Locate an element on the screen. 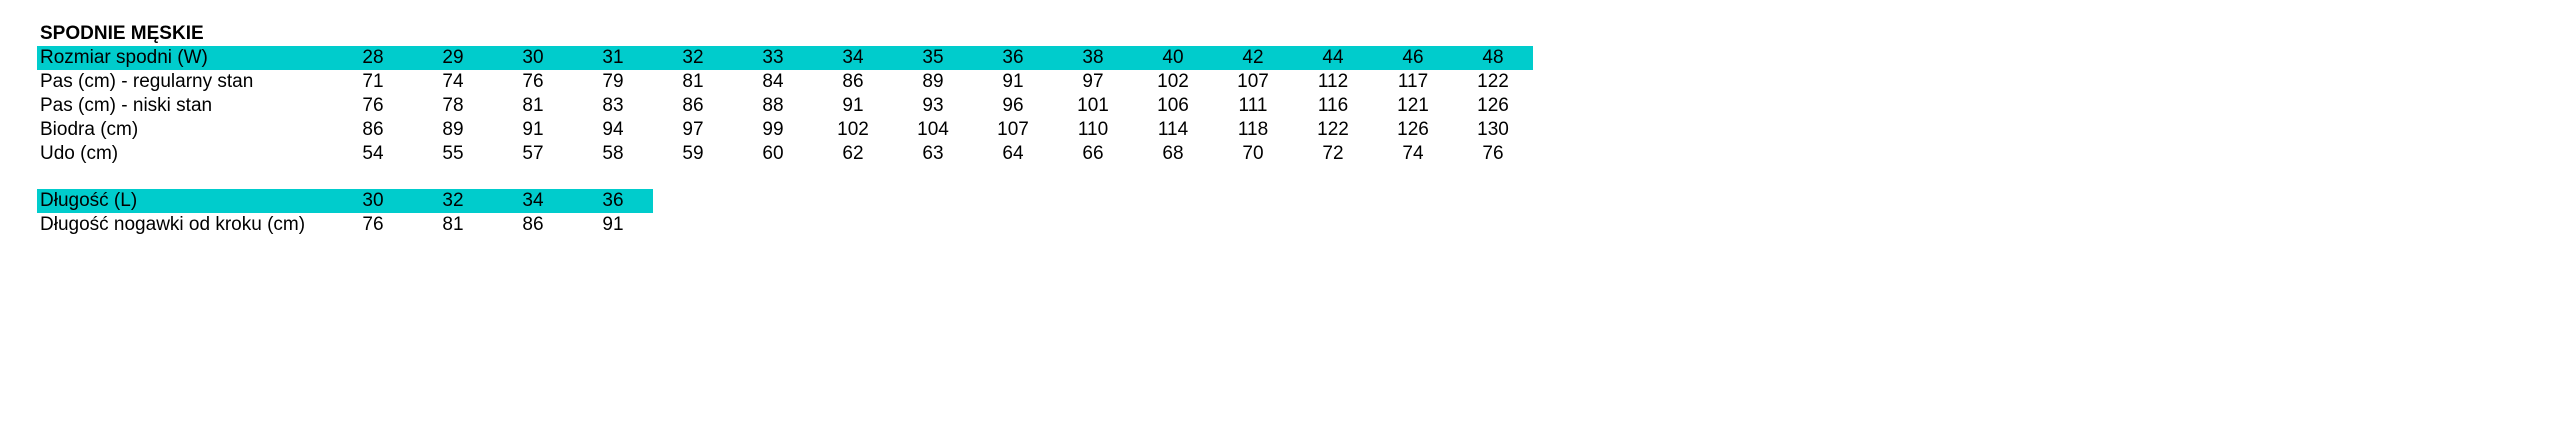 The height and width of the screenshot is (438, 2560). cell-value: 40 is located at coordinates (1173, 58).